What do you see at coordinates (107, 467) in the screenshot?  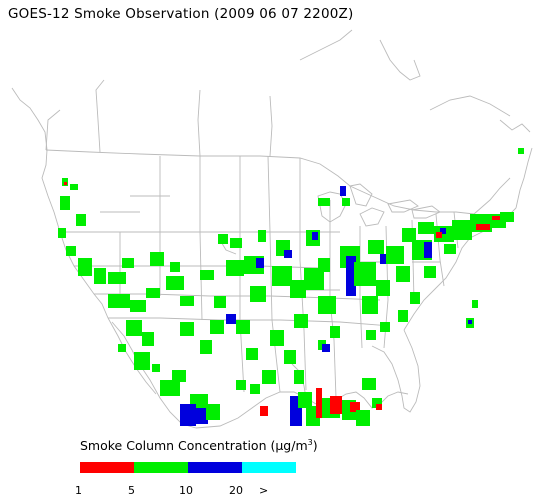 I see `legend-swatch-red` at bounding box center [107, 467].